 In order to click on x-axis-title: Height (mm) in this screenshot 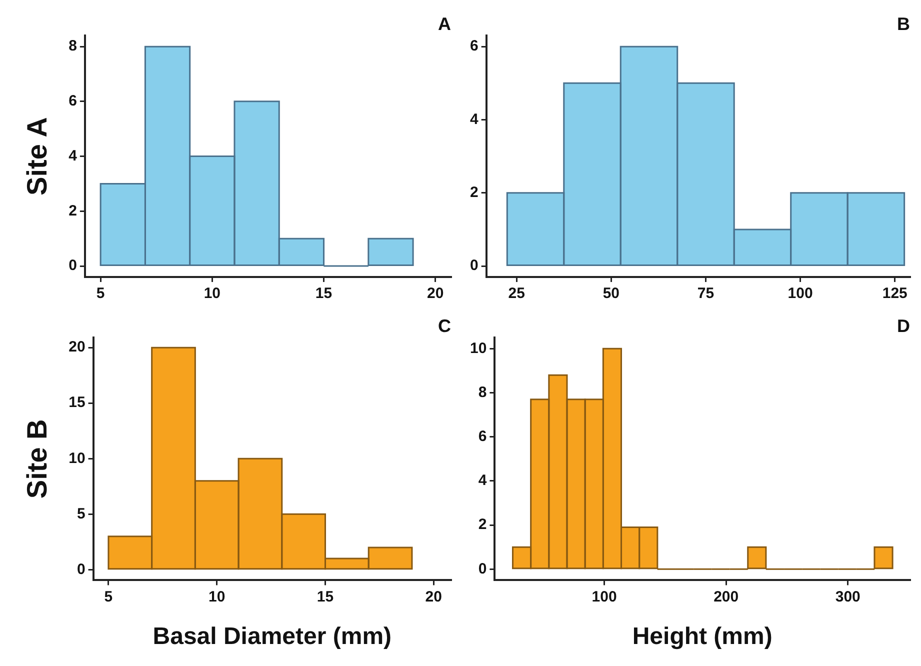, I will do `click(702, 636)`.